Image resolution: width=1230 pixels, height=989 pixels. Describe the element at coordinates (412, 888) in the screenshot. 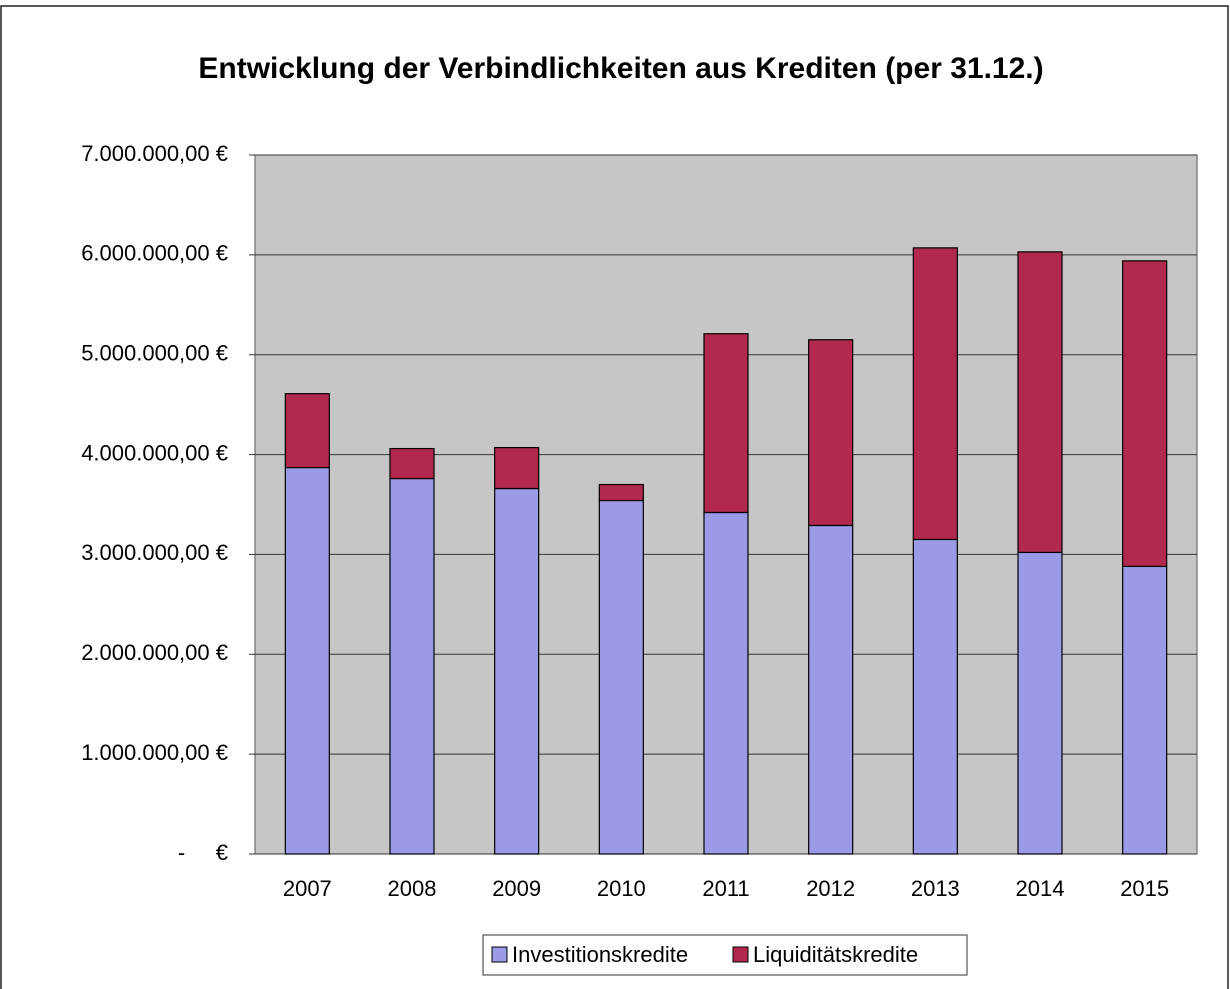

I see `x-tick-label: 2008` at that location.